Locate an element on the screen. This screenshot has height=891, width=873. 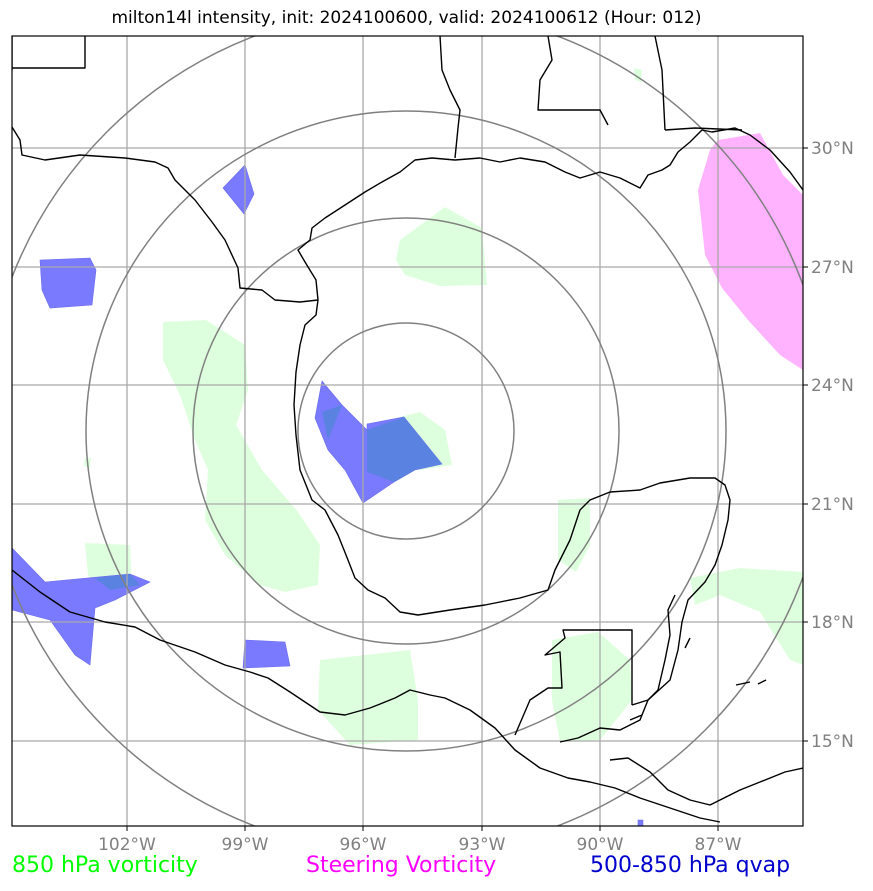
qvap-overlap-tints is located at coordinates (268, 497).